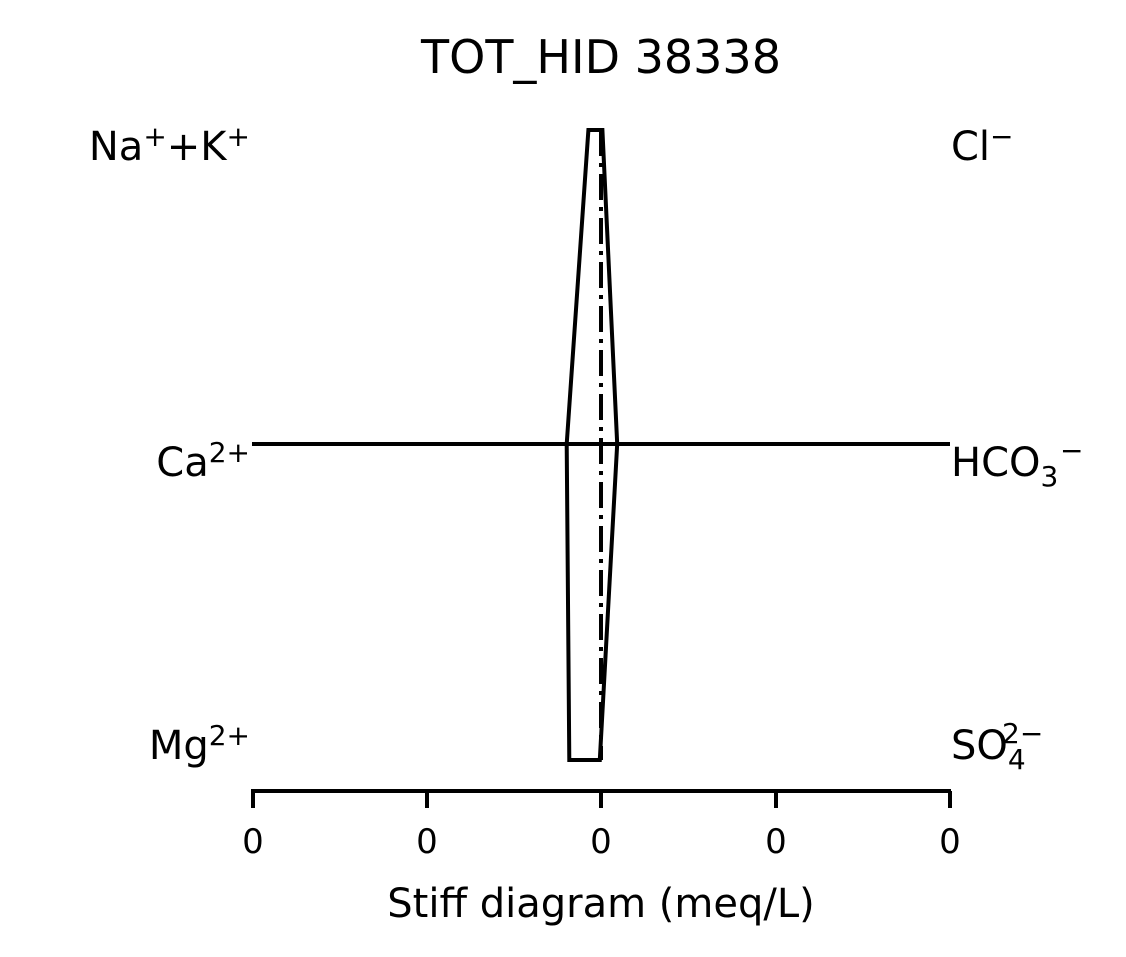 The height and width of the screenshot is (957, 1126). Describe the element at coordinates (600, 57) in the screenshot. I see `chart-title: TOT_HID 38338` at that location.